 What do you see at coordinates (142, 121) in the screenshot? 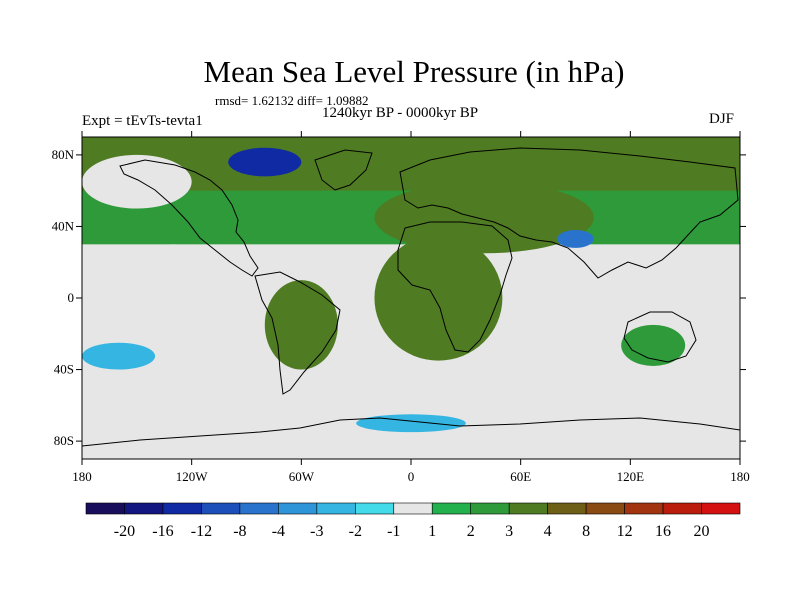
I see `experiment-label: Expt = tEvTs-tevta1` at bounding box center [142, 121].